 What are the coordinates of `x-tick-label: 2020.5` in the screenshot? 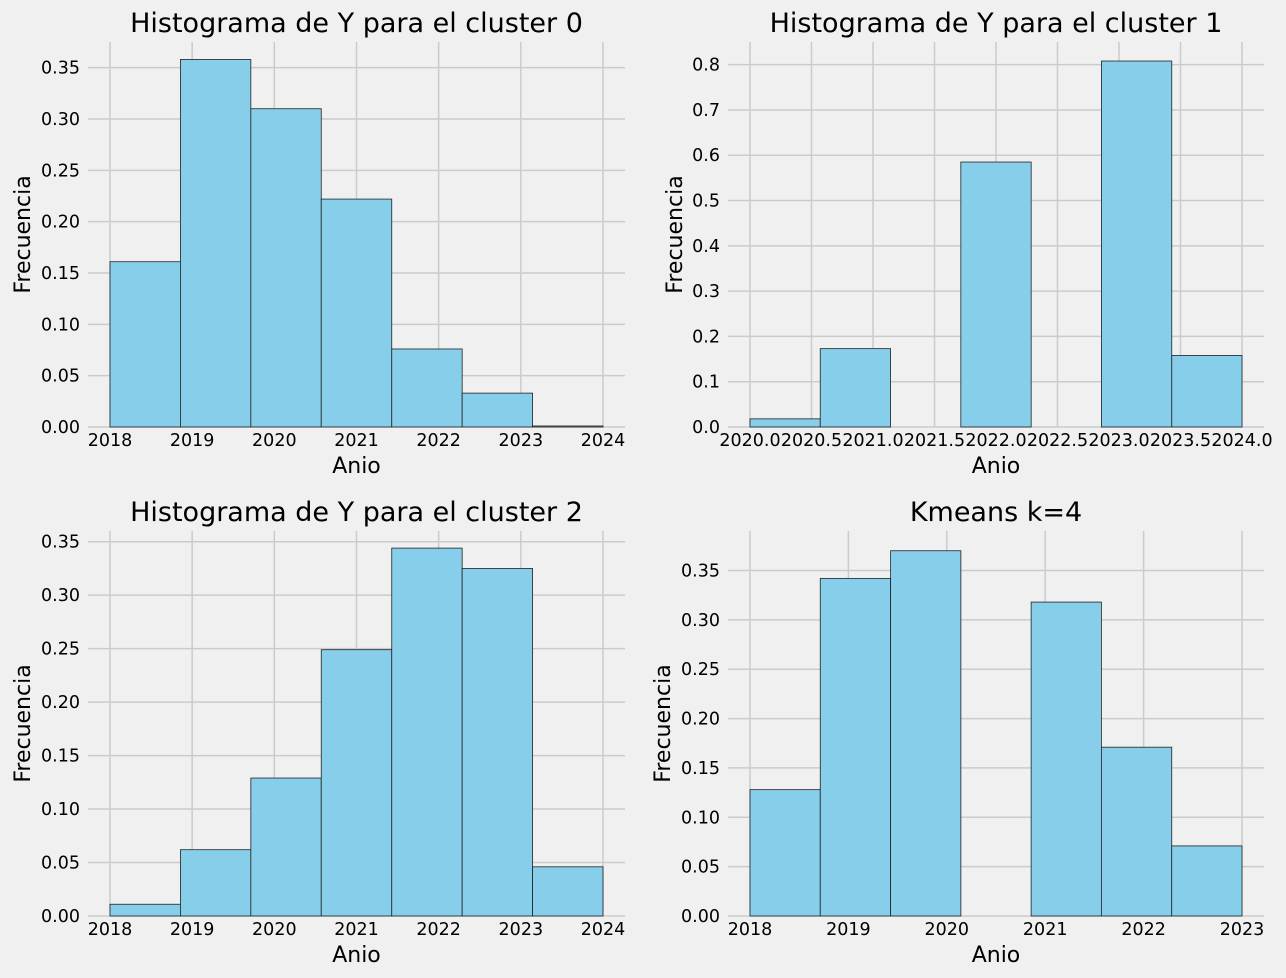 It's located at (811, 441).